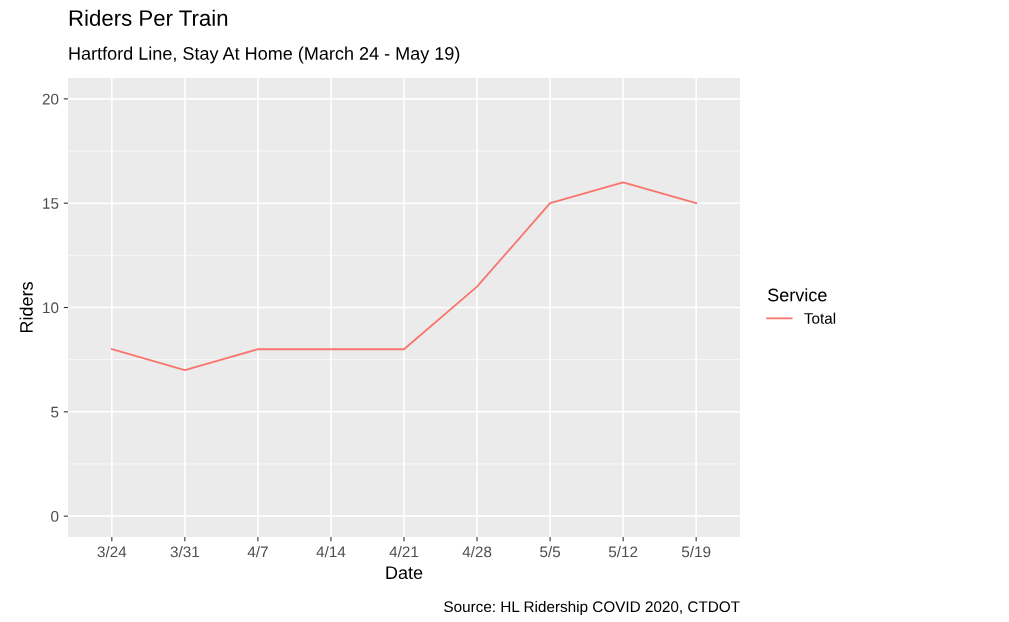 The height and width of the screenshot is (622, 1009). I want to click on x-axis-title: Date, so click(404, 573).